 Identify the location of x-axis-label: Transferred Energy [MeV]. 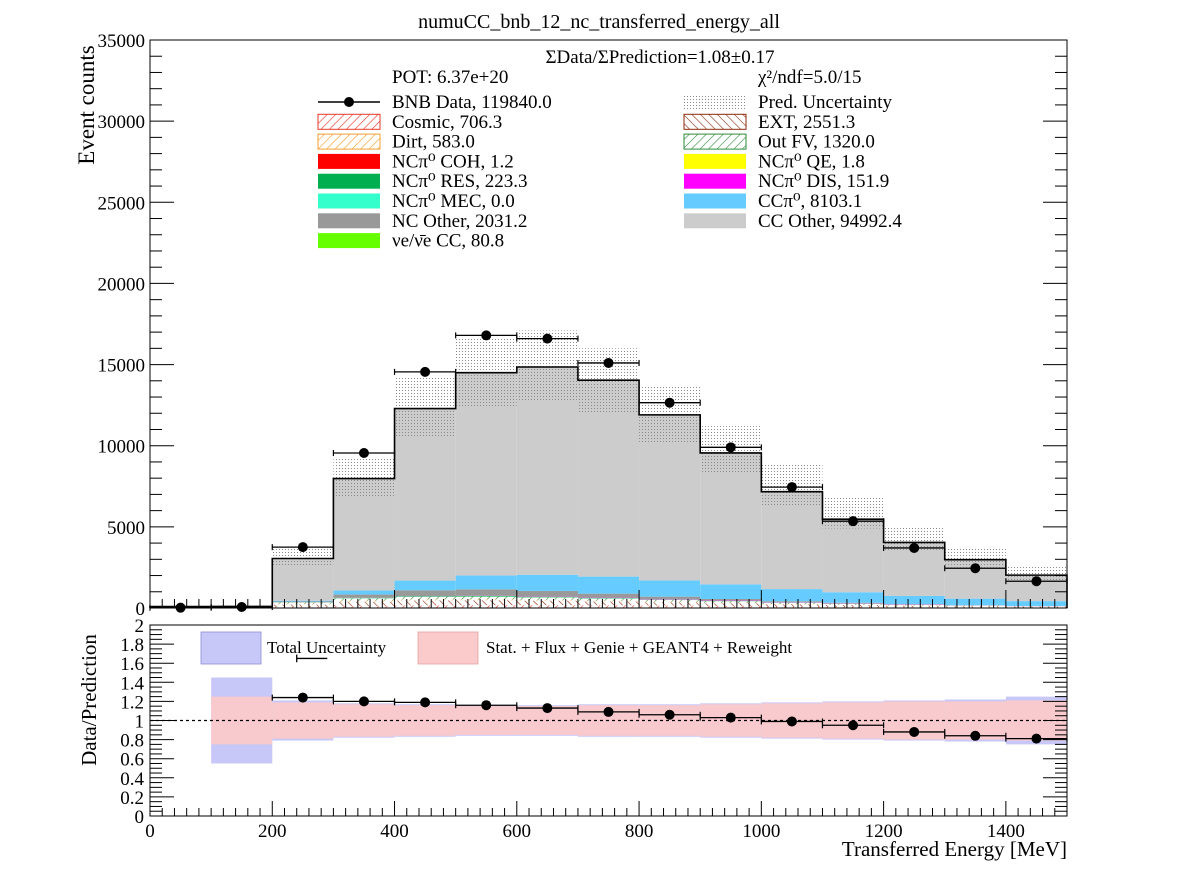
(954, 849).